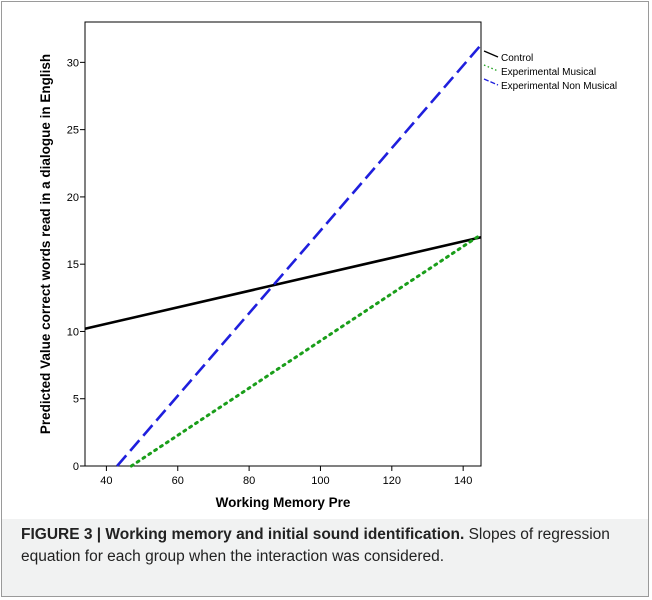 This screenshot has width=652, height=600. Describe the element at coordinates (73, 131) in the screenshot. I see `y-tick-label: 25` at that location.